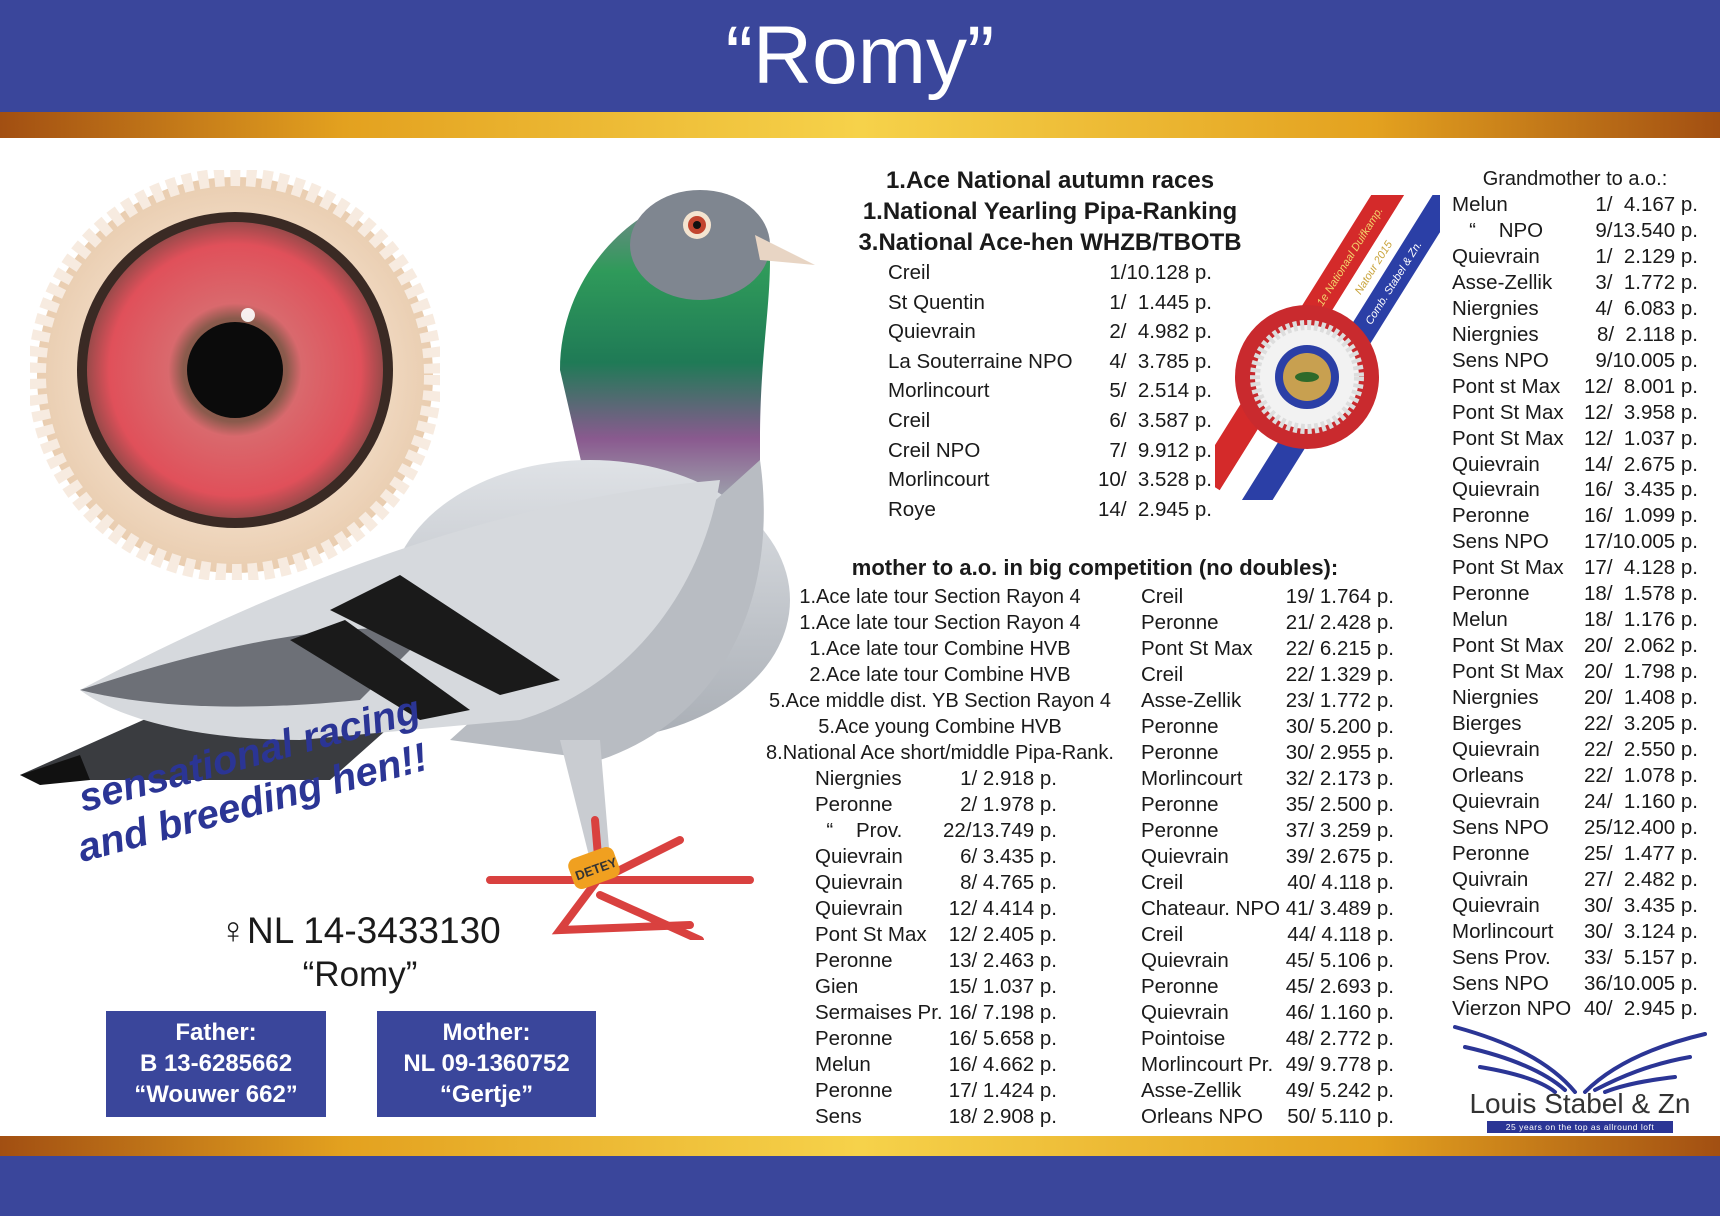  I want to click on result-row: Chateaur. NPO 41/ 3.489 p., so click(1267, 909).